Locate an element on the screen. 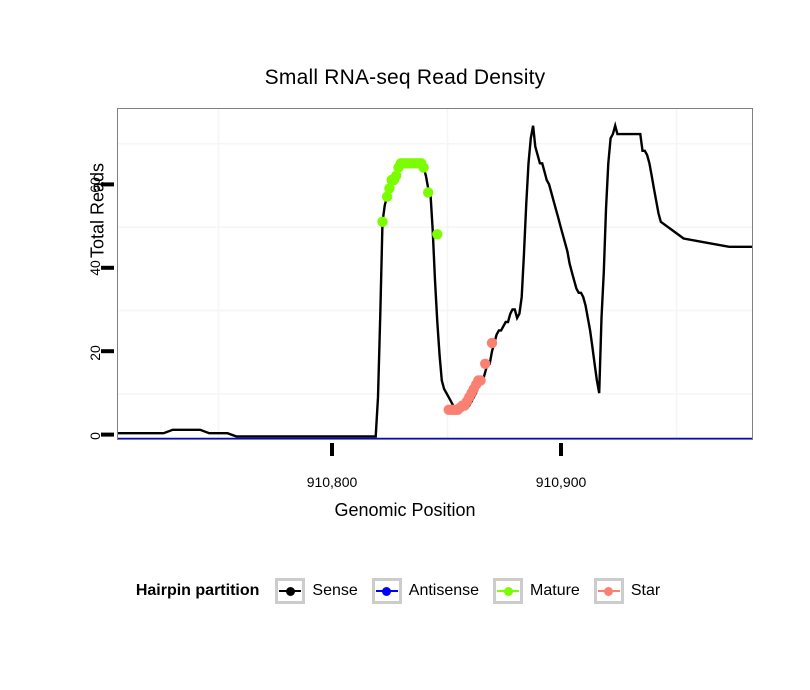 Image resolution: width=810 pixels, height=690 pixels. legend-key-mature-icon is located at coordinates (508, 591).